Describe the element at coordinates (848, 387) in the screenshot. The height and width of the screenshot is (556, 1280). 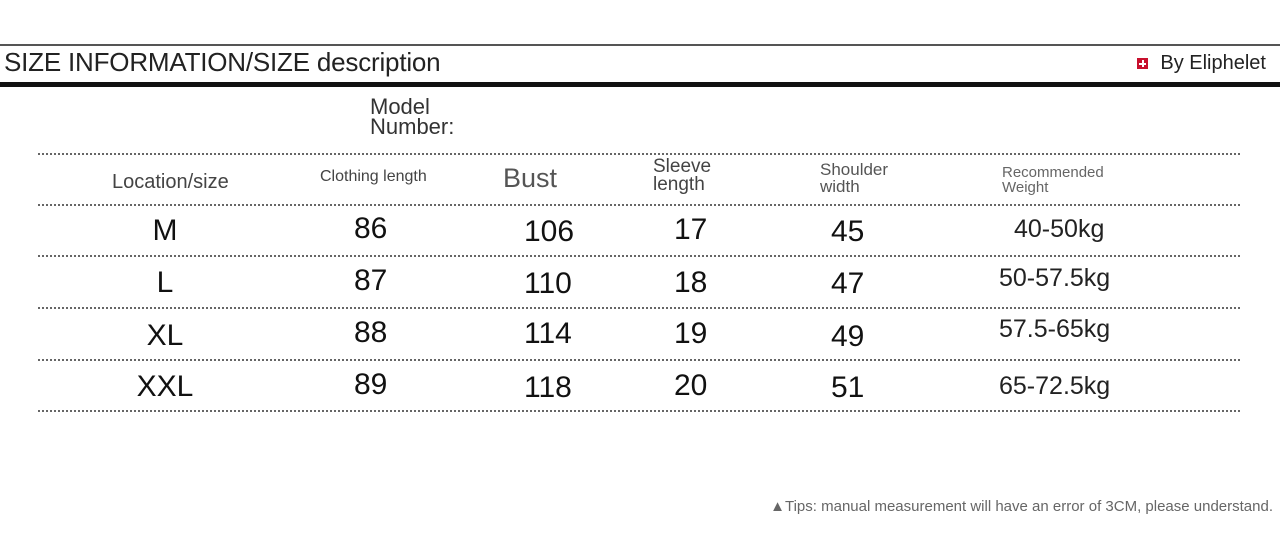
I see `cell-shoulder-width: 51` at that location.